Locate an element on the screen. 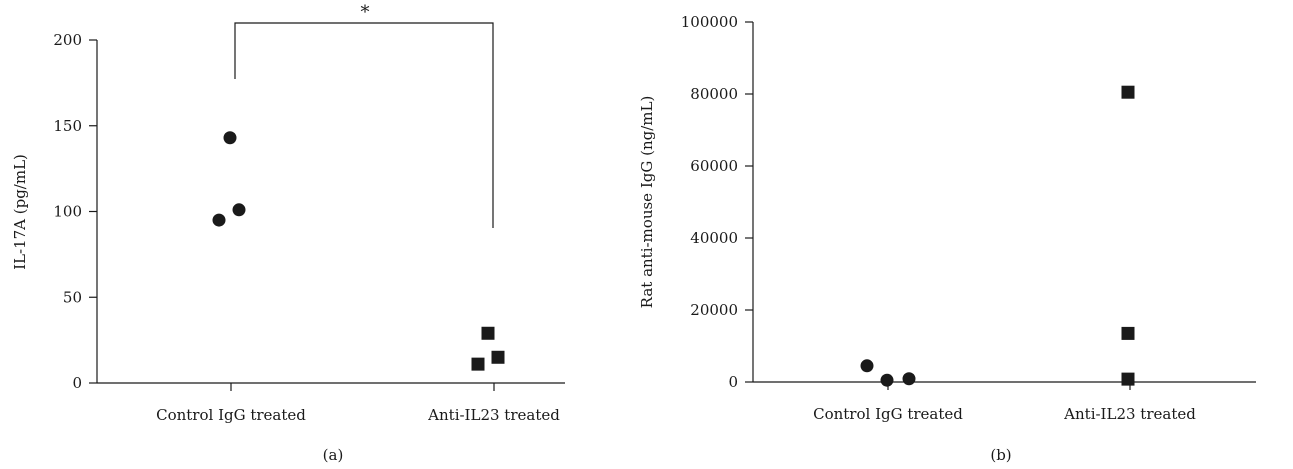 The width and height of the screenshot is (1293, 469). panel-a-label: (a) is located at coordinates (333, 455).